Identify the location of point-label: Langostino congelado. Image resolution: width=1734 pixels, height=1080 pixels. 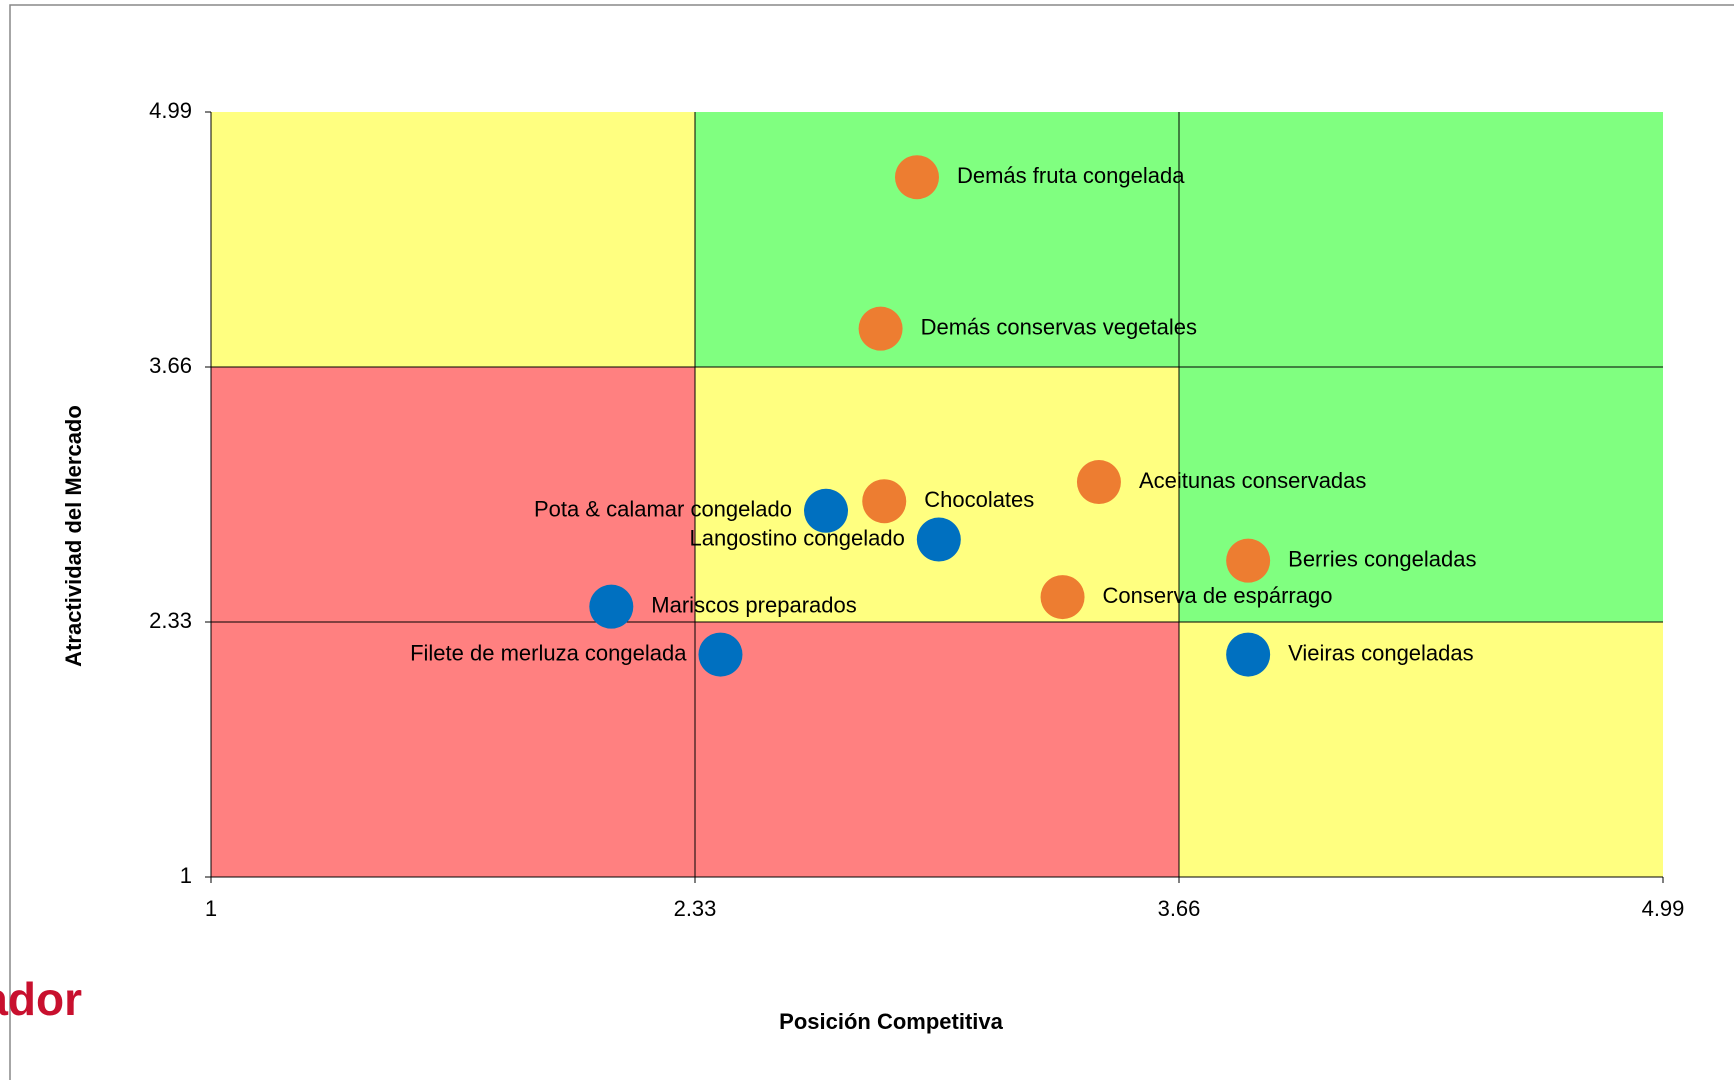
(797, 537).